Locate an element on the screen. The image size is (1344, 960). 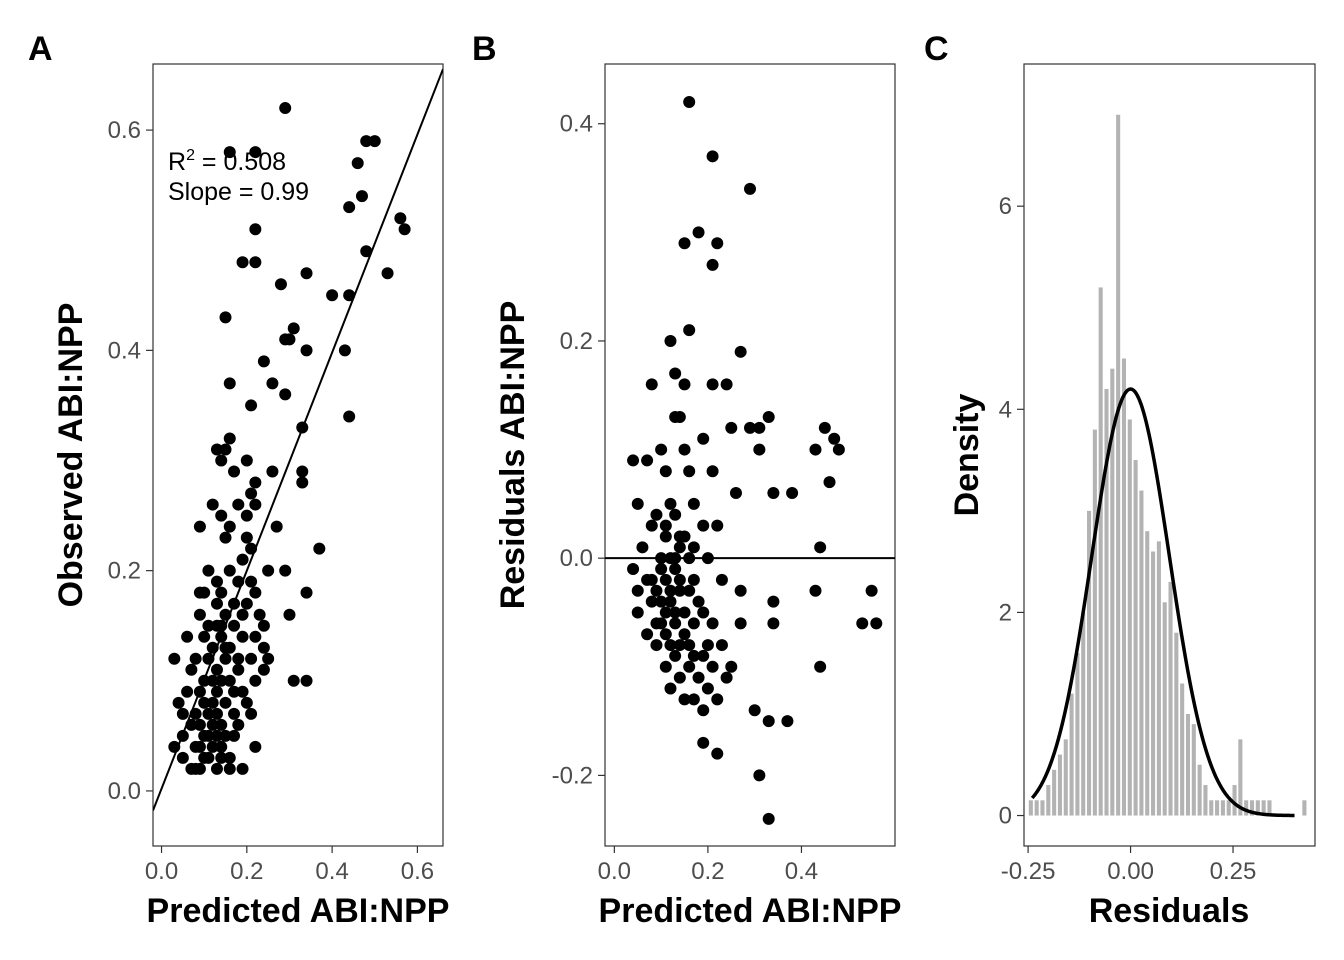
panel-c-ytick-label: 6 is located at coordinates (1005, 206).